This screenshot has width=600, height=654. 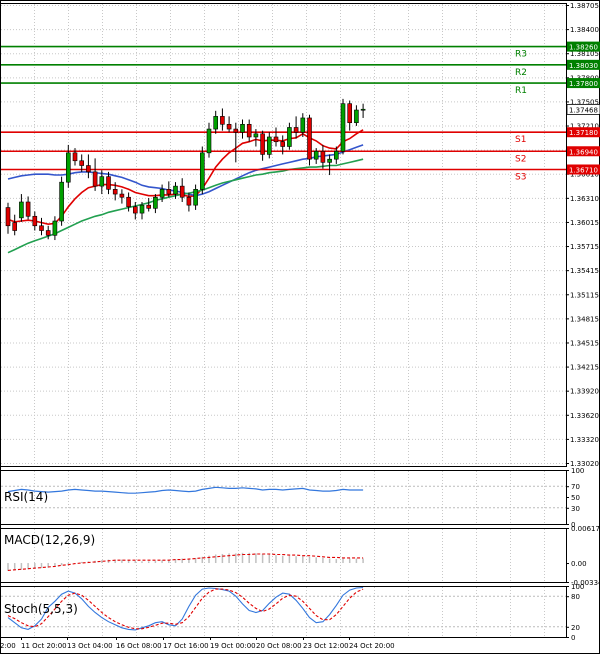 I want to click on y-tick-label: 1.34515, so click(x=584, y=343).